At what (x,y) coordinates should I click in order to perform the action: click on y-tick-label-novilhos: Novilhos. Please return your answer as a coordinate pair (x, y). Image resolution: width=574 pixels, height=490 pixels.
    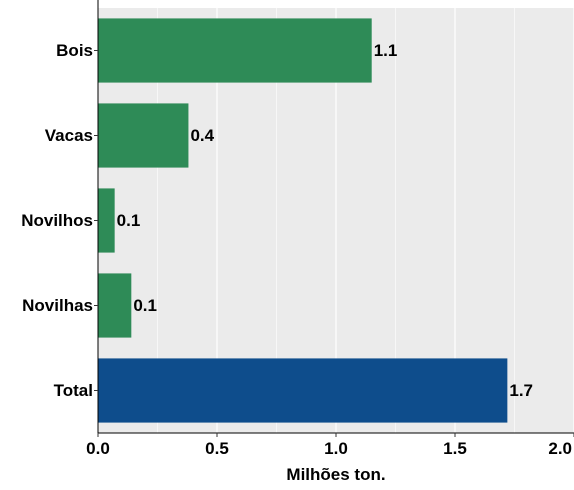
    Looking at the image, I should click on (57, 220).